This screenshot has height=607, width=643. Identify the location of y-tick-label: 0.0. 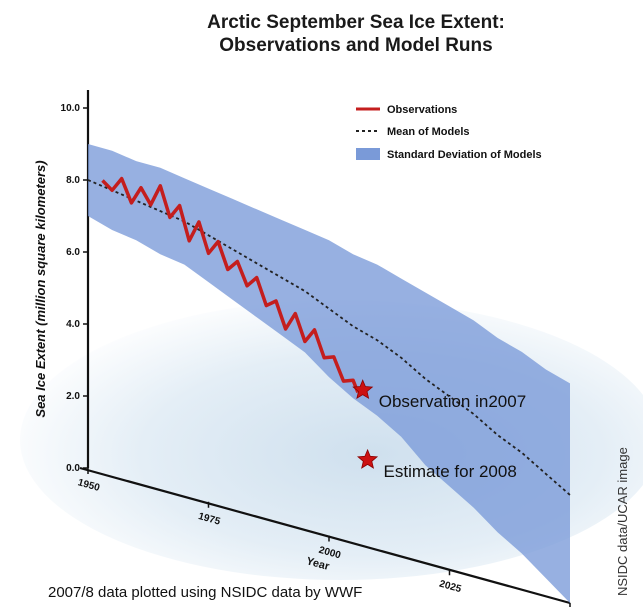
(73, 468).